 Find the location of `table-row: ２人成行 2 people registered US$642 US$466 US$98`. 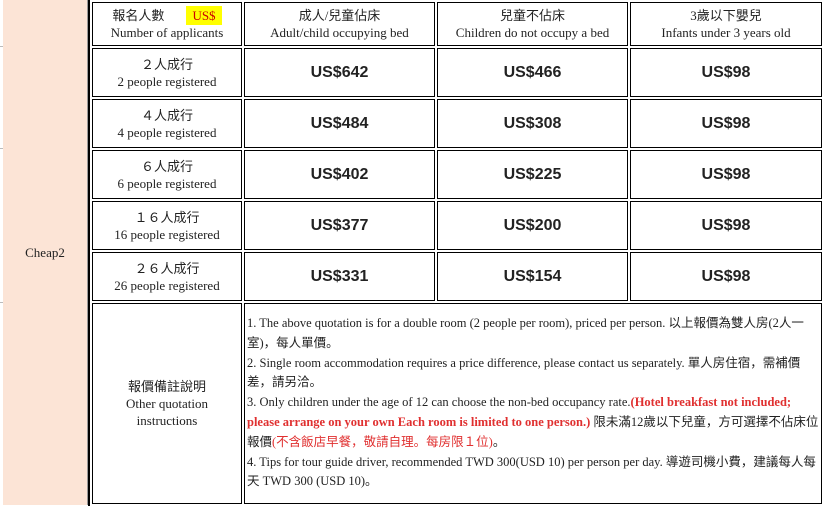

table-row: ２人成行 2 people registered US$642 US$466 US$98 is located at coordinates (457, 72).